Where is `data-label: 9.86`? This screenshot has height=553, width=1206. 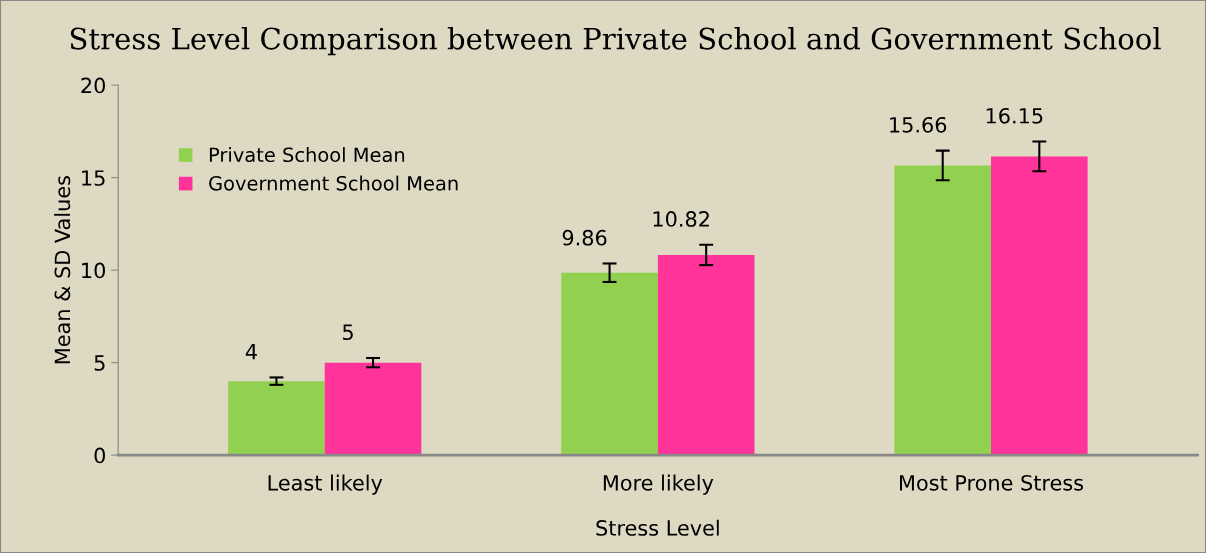
data-label: 9.86 is located at coordinates (584, 237).